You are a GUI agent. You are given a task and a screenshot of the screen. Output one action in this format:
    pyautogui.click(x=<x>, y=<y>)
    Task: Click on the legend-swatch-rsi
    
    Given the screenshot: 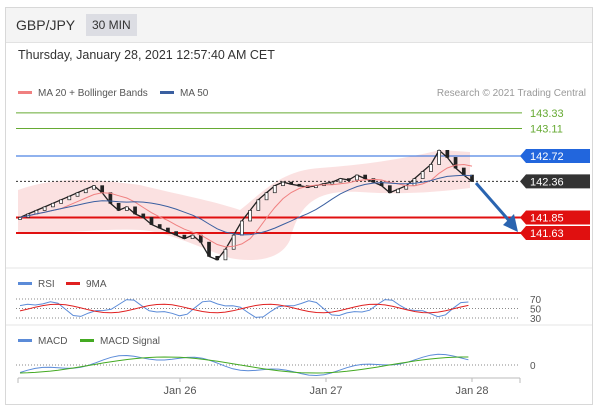 What is the action you would take?
    pyautogui.click(x=25, y=283)
    